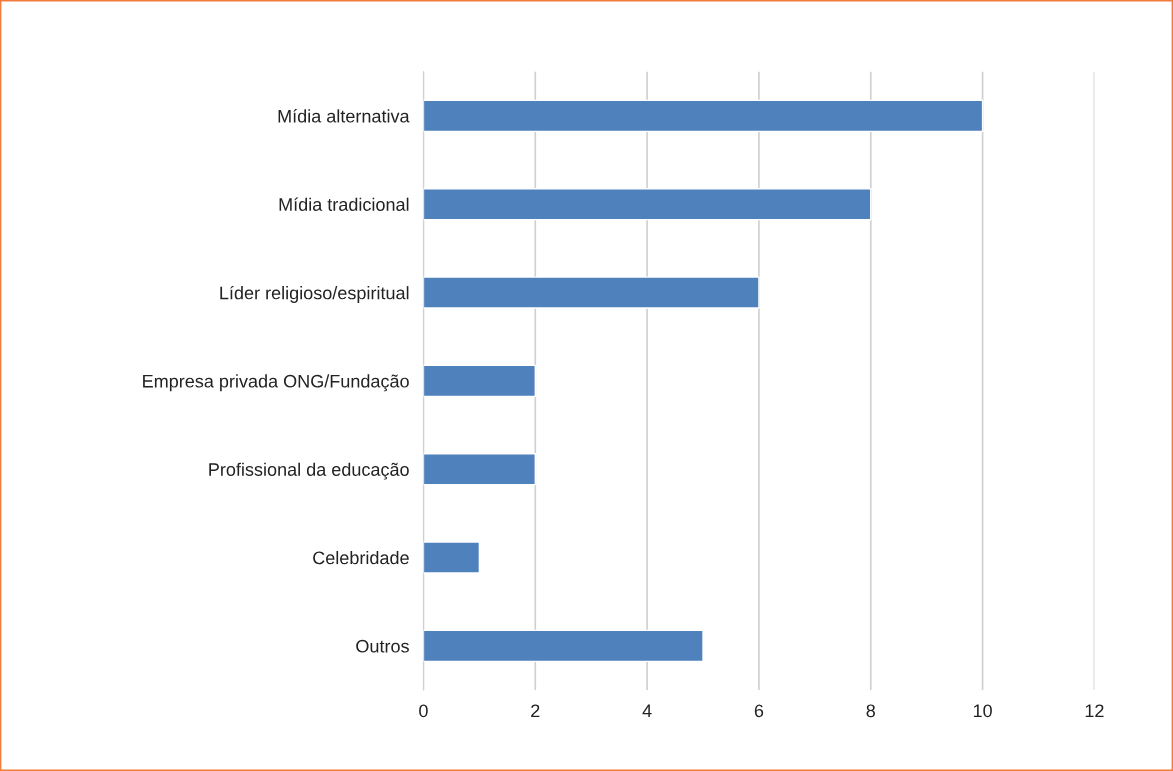 The width and height of the screenshot is (1173, 771). What do you see at coordinates (309, 471) in the screenshot?
I see `y-tick-label: Profissional da educação` at bounding box center [309, 471].